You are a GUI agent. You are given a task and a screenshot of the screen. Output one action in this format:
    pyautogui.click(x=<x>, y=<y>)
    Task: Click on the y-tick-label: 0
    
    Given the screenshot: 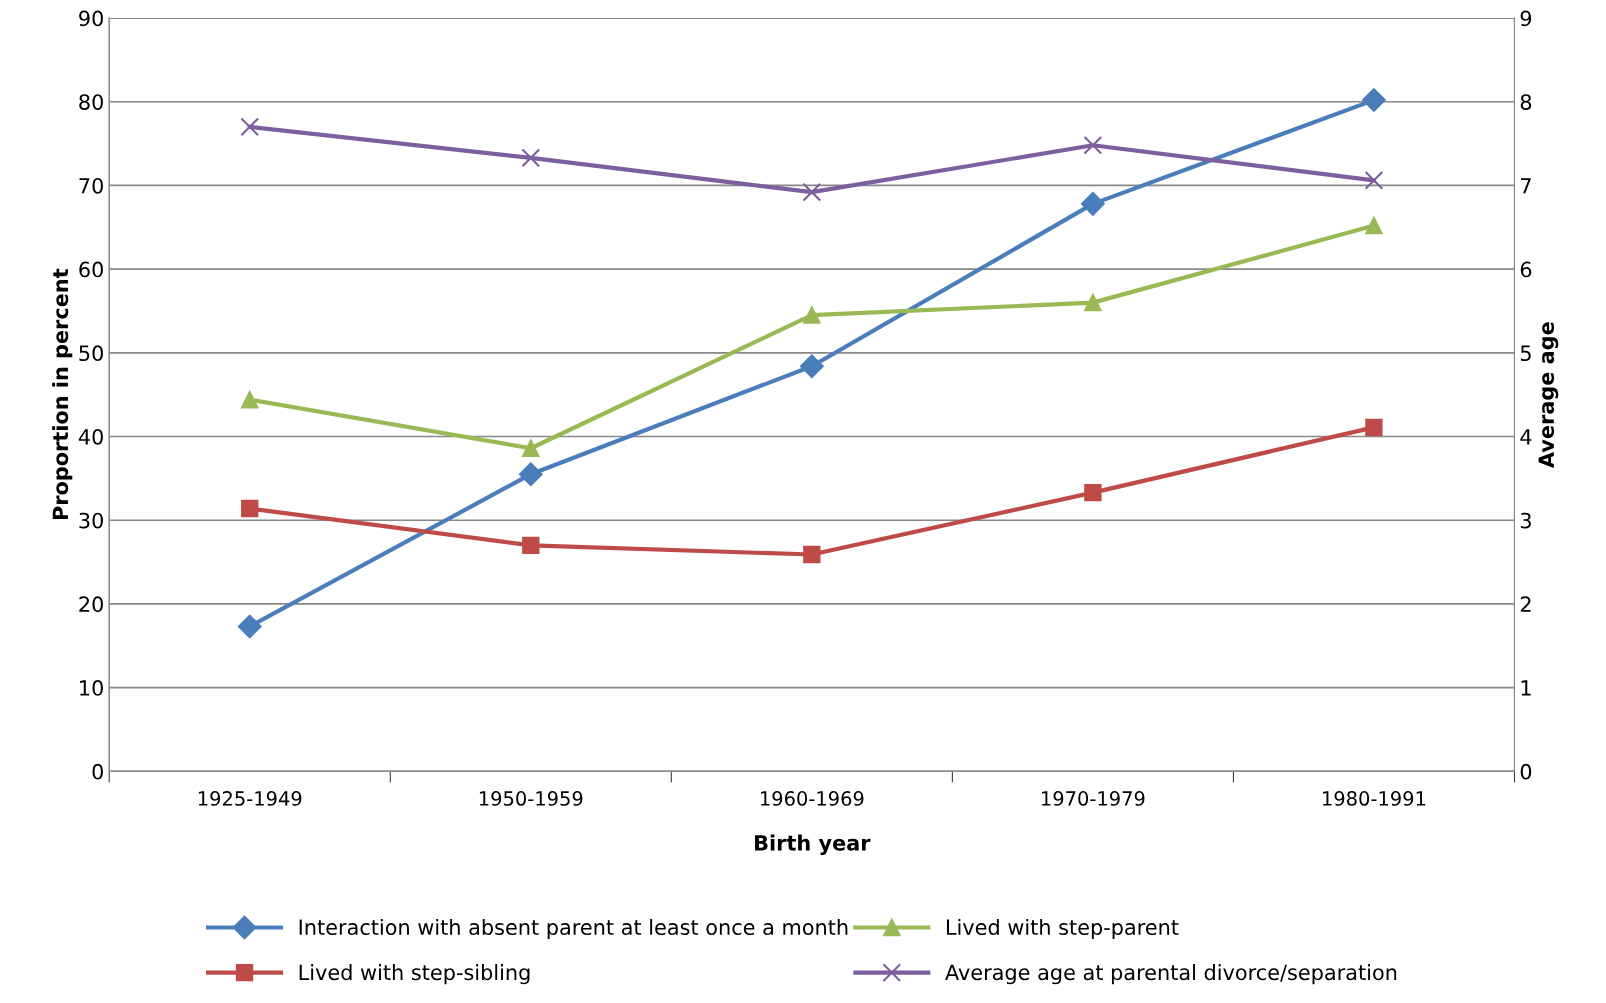 What is the action you would take?
    pyautogui.click(x=97, y=771)
    